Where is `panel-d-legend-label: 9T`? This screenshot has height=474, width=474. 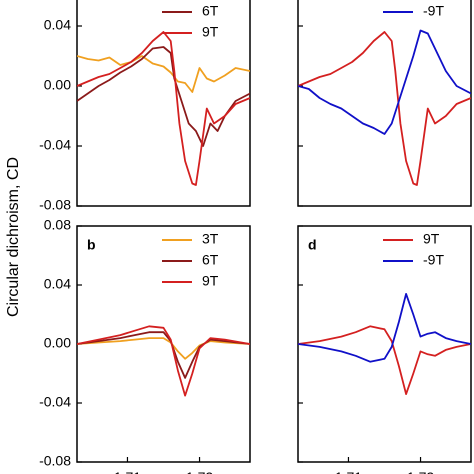 panel-d-legend-label: 9T is located at coordinates (431, 239).